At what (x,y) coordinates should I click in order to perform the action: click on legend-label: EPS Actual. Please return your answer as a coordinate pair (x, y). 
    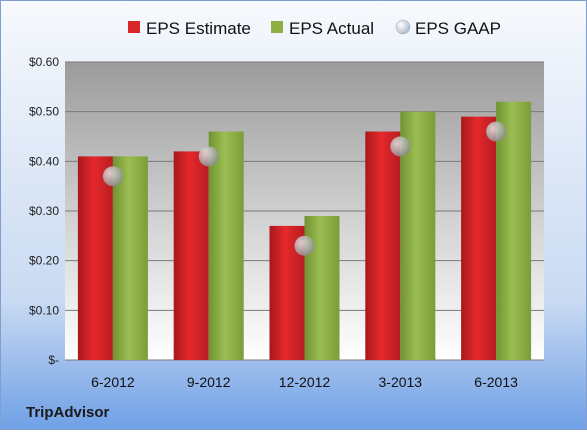
    Looking at the image, I should click on (331, 28).